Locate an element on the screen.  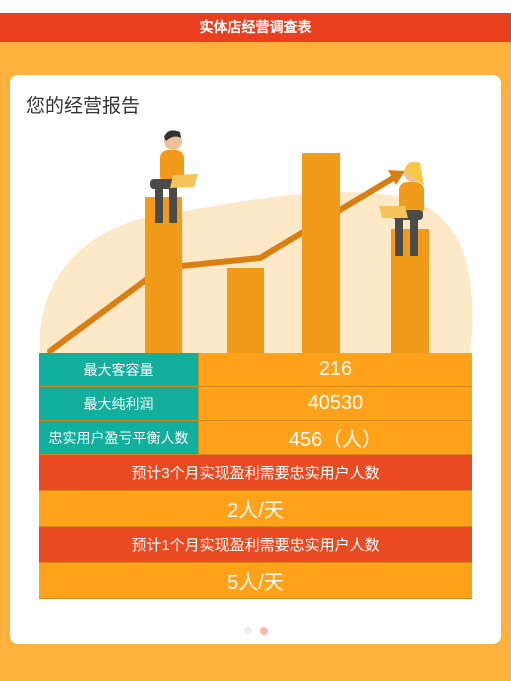
metric-row-profit: 最大纯利润 40530 is located at coordinates (255, 404).